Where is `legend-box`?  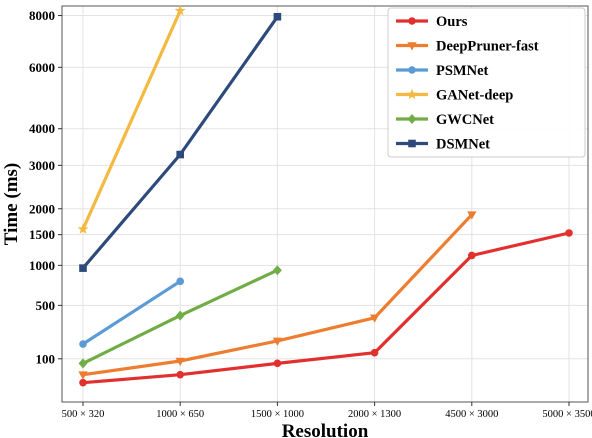 legend-box is located at coordinates (486, 82).